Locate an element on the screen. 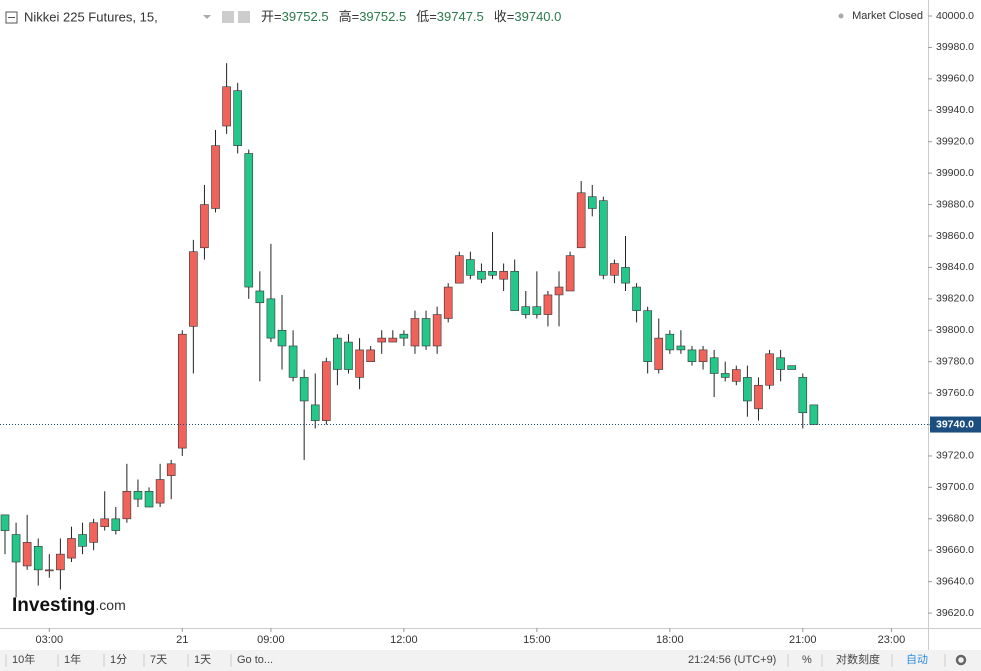 The image size is (981, 671). last-price-label: 39740.0 is located at coordinates (955, 424).